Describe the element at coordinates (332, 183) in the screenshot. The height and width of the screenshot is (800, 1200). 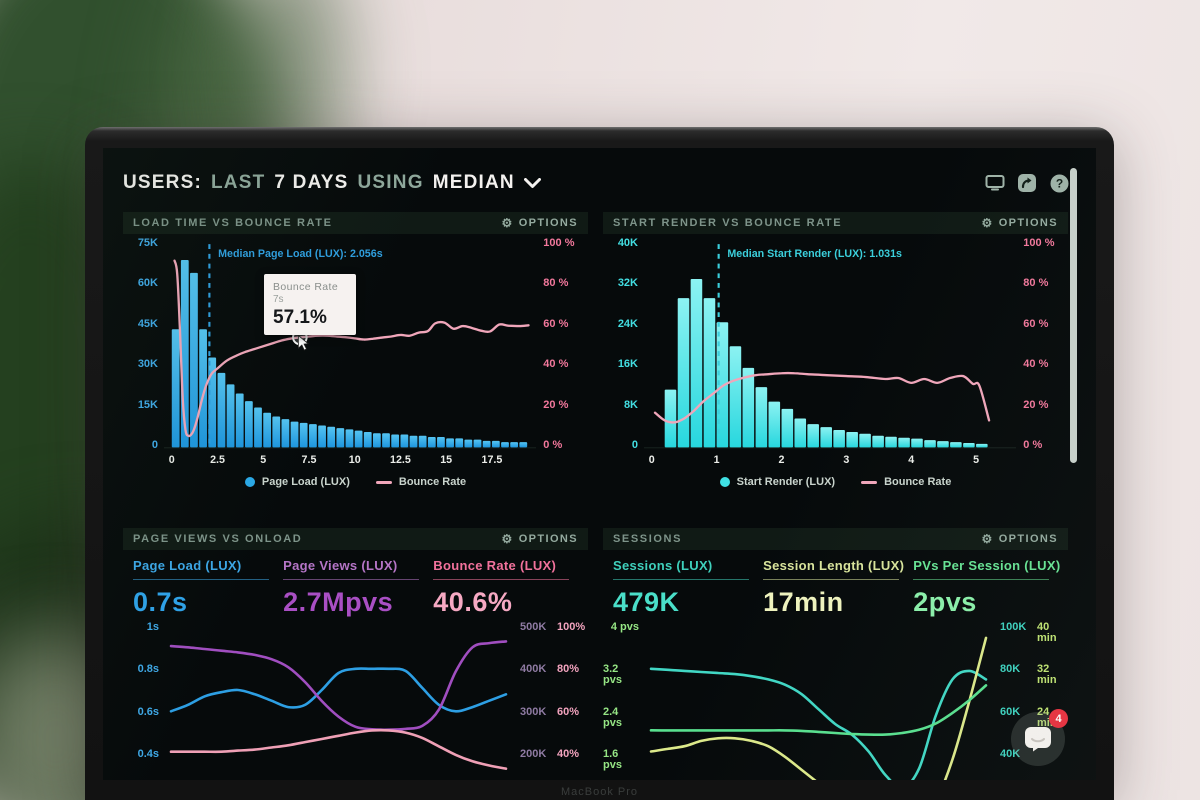
I see `users-filter-dropdown: USERS: LAST 7 DAYS USING MEDIAN` at that location.